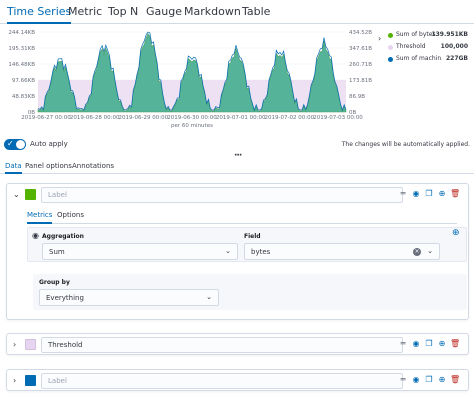  What do you see at coordinates (380, 38) in the screenshot?
I see `legend-toggle-chevron-icon: ›` at bounding box center [380, 38].